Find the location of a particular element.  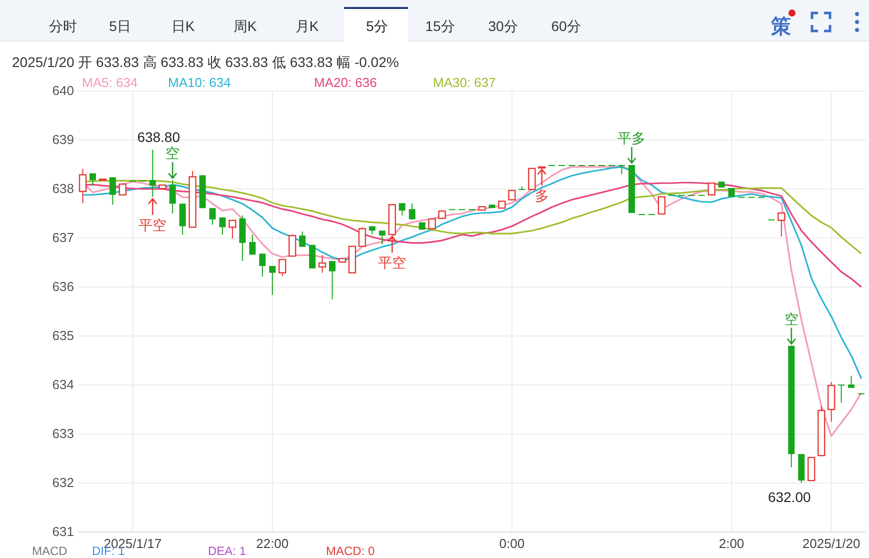

text: 60分 is located at coordinates (566, 26).